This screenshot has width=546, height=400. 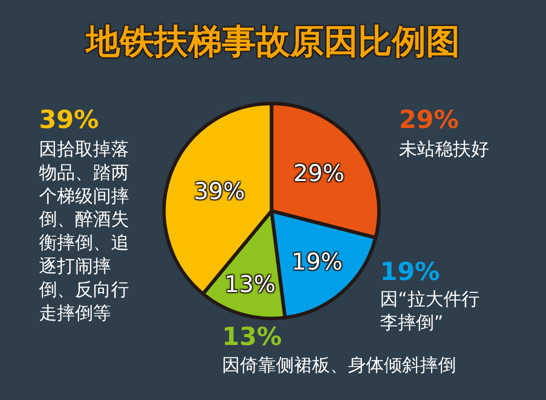 What do you see at coordinates (444, 149) in the screenshot?
I see `slice-label: 未站稳扶好` at bounding box center [444, 149].